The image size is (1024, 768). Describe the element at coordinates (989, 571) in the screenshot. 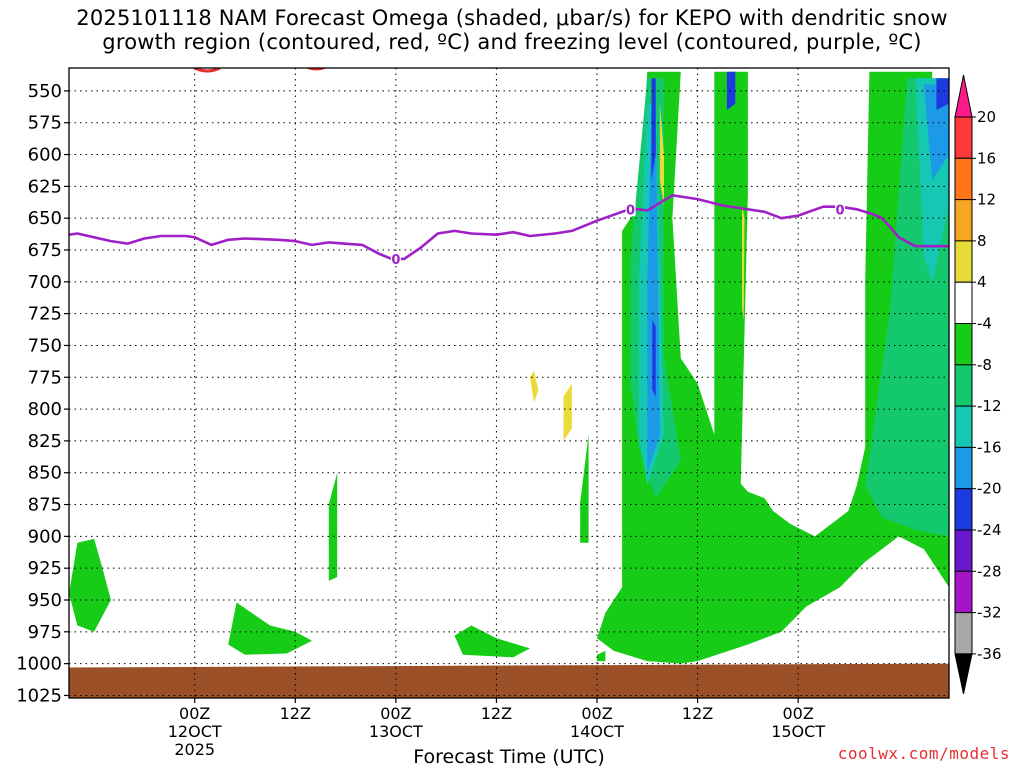

I see `colorbar-label: -28` at that location.